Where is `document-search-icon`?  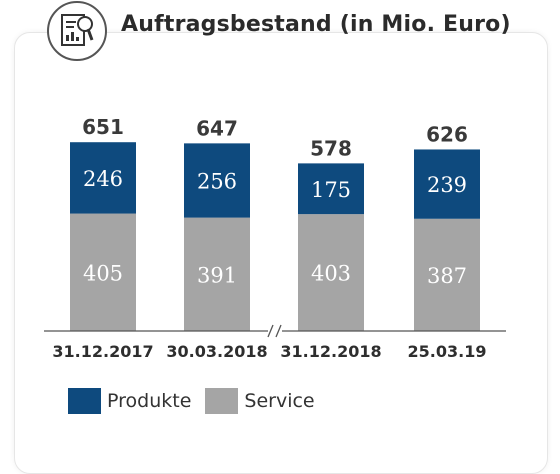
document-search-icon is located at coordinates (77, 31).